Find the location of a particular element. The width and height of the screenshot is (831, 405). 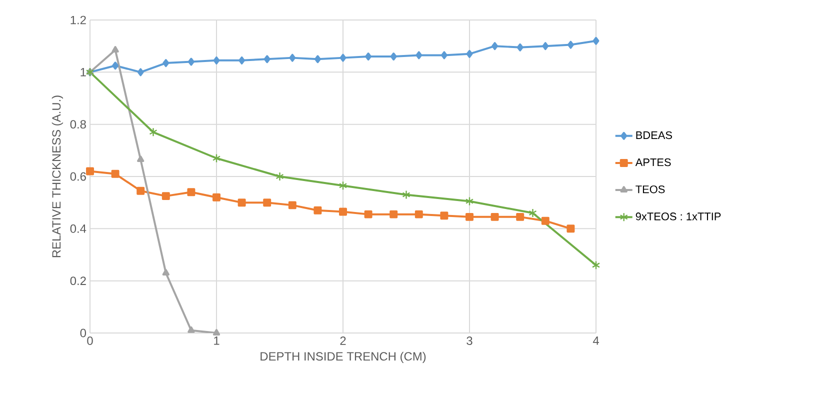

x-tick-label: 4 is located at coordinates (595, 340).